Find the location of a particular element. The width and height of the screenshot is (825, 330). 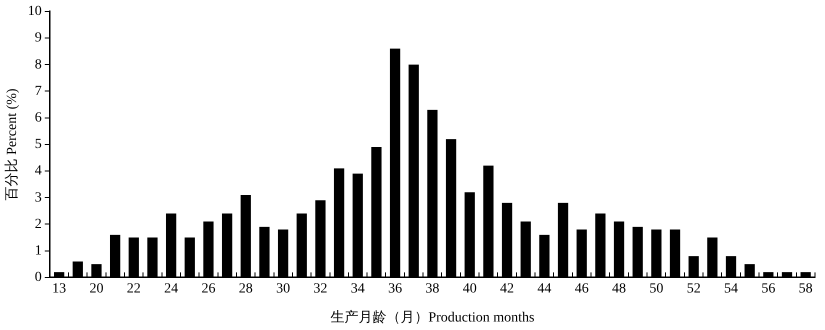

x-tick-label: 56 is located at coordinates (768, 288).